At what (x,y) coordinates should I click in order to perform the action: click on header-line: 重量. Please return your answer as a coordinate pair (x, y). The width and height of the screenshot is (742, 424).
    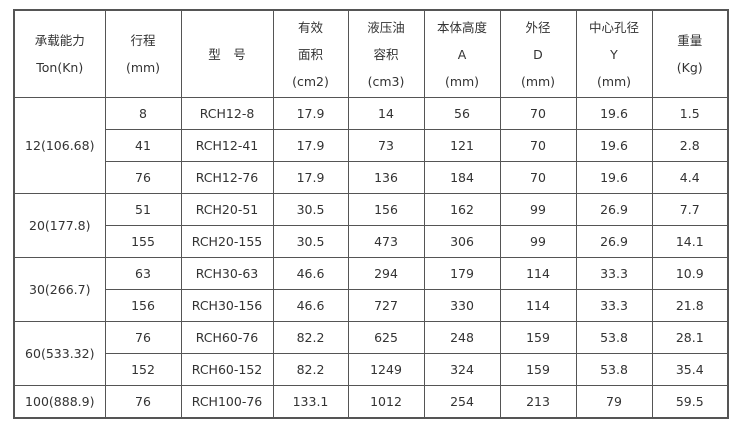
    Looking at the image, I should click on (690, 40).